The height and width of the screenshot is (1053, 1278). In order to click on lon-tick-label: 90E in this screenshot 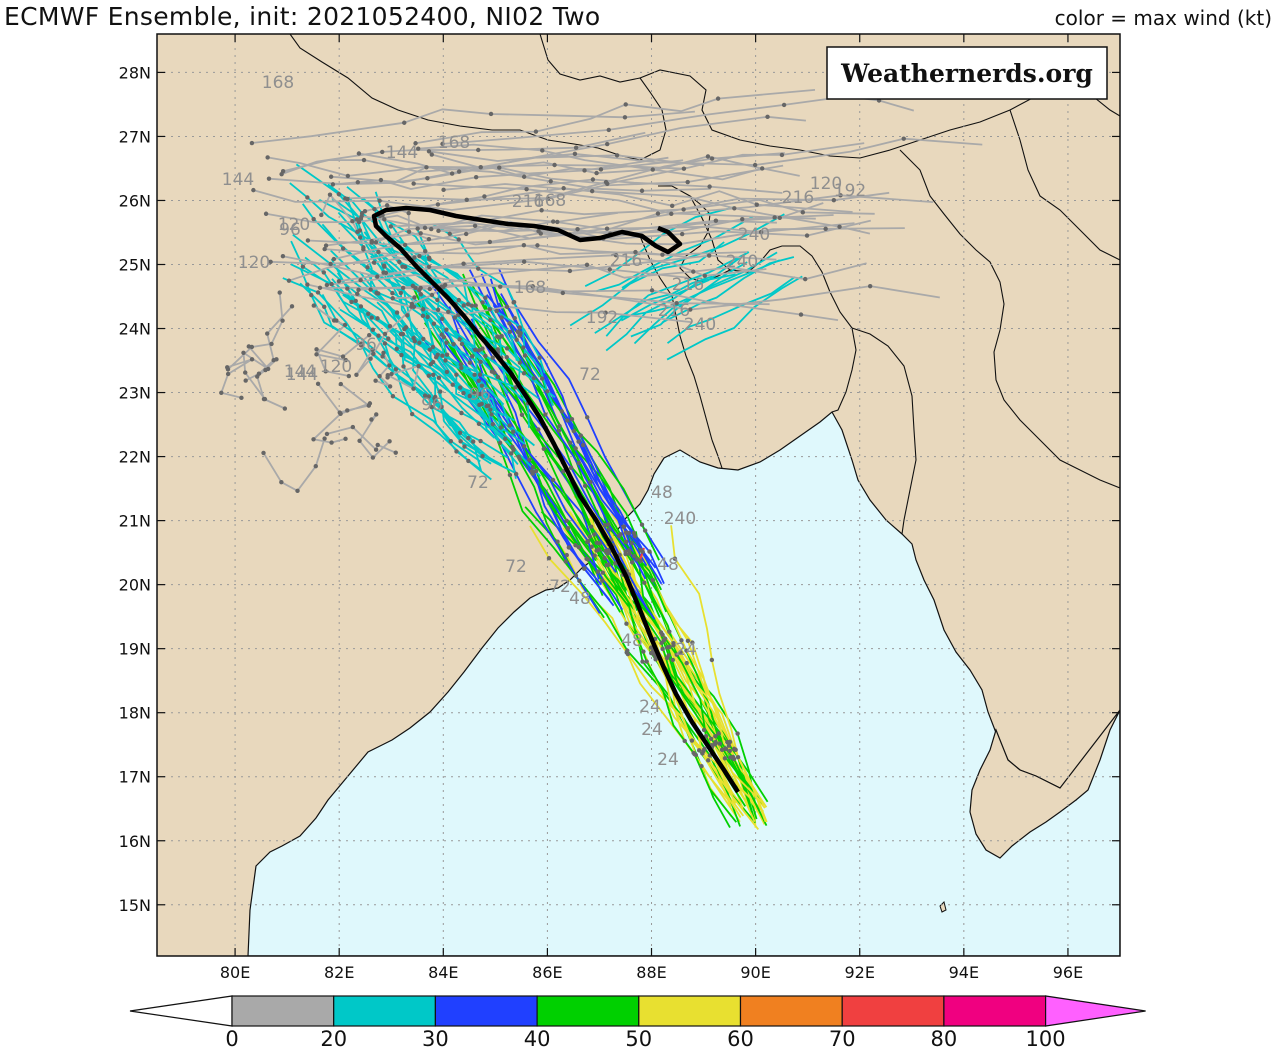, I will do `click(755, 972)`.